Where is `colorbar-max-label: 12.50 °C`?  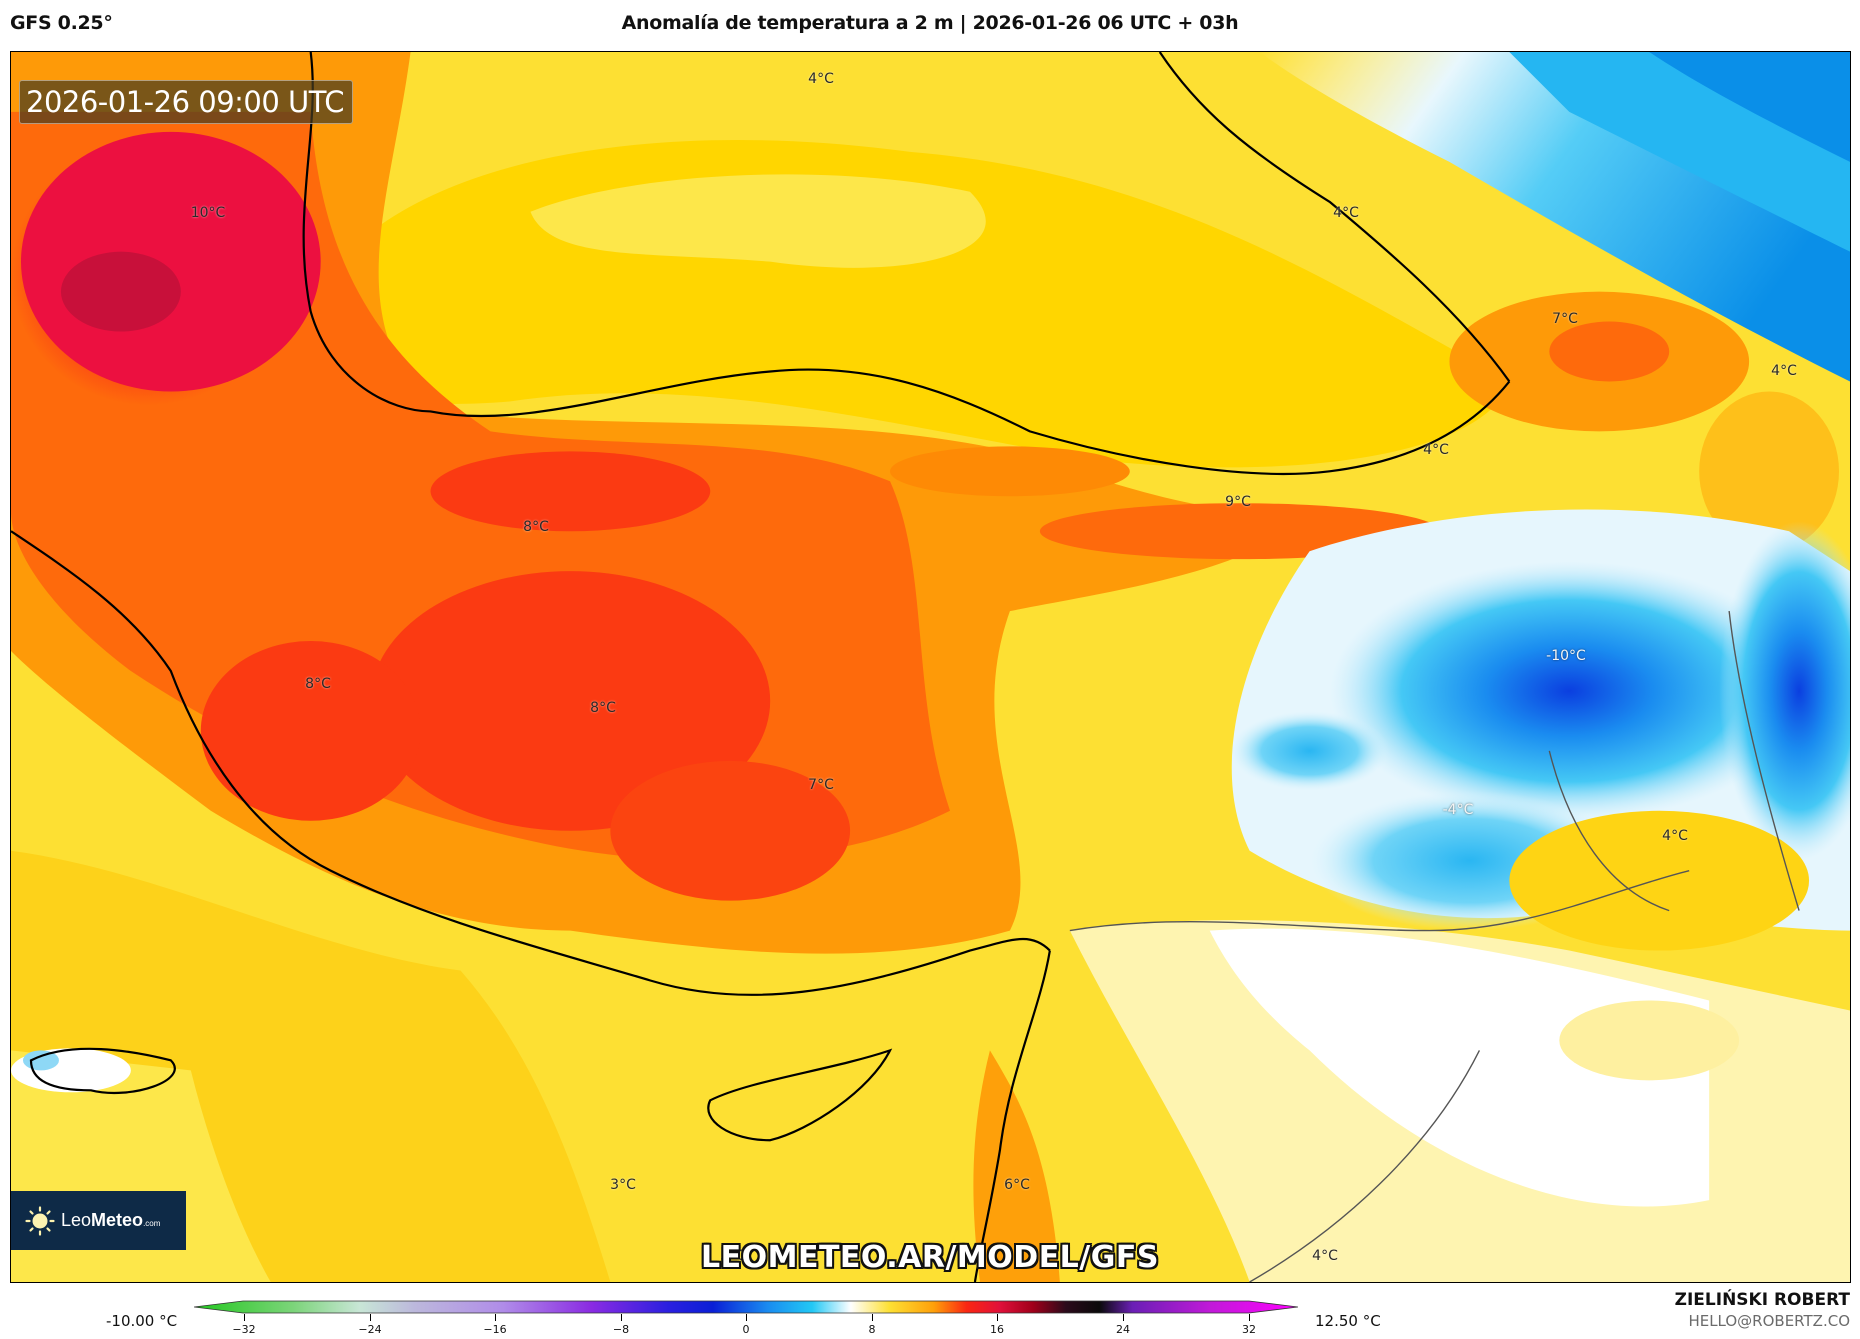
colorbar-max-label: 12.50 °C is located at coordinates (1348, 1321).